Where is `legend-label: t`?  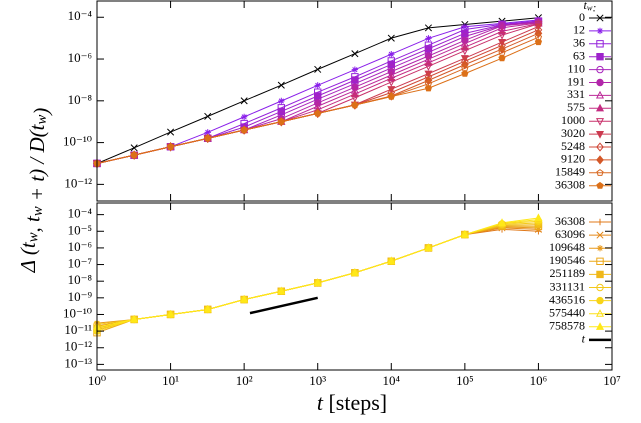
legend-label: t is located at coordinates (584, 339).